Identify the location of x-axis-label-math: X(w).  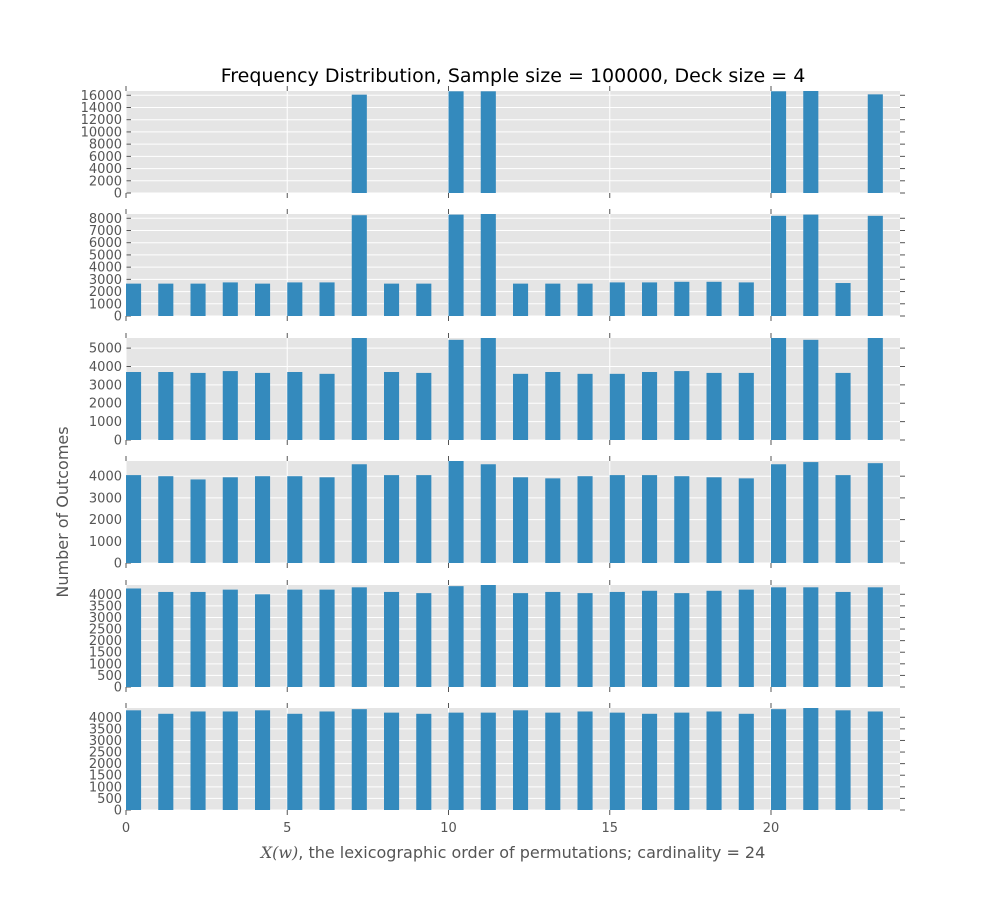
(279, 852).